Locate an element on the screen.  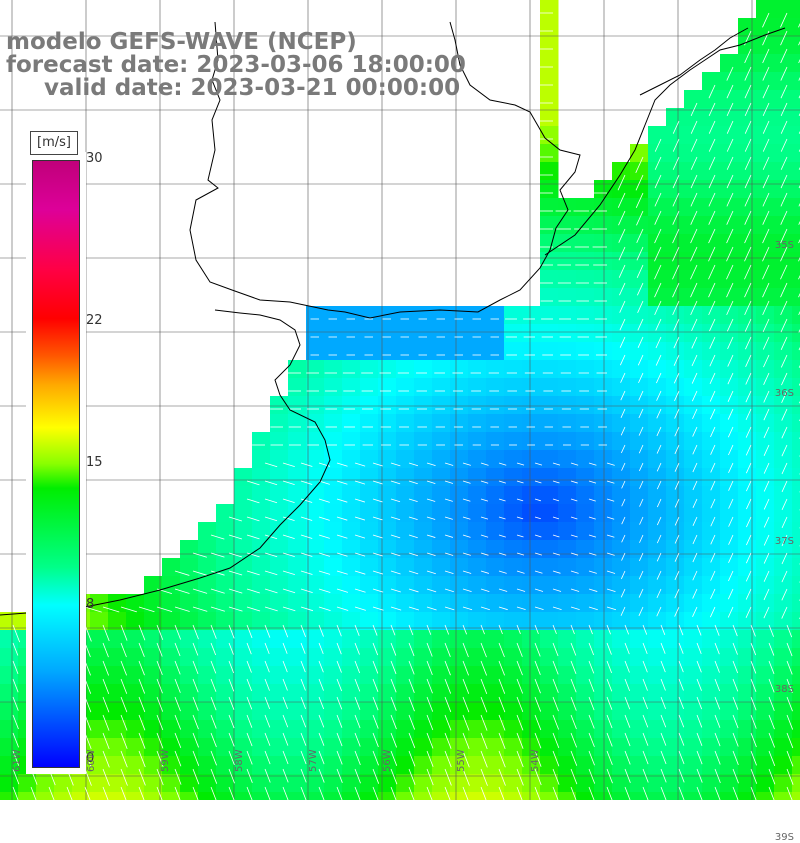
colorbar is located at coordinates (56, 464).